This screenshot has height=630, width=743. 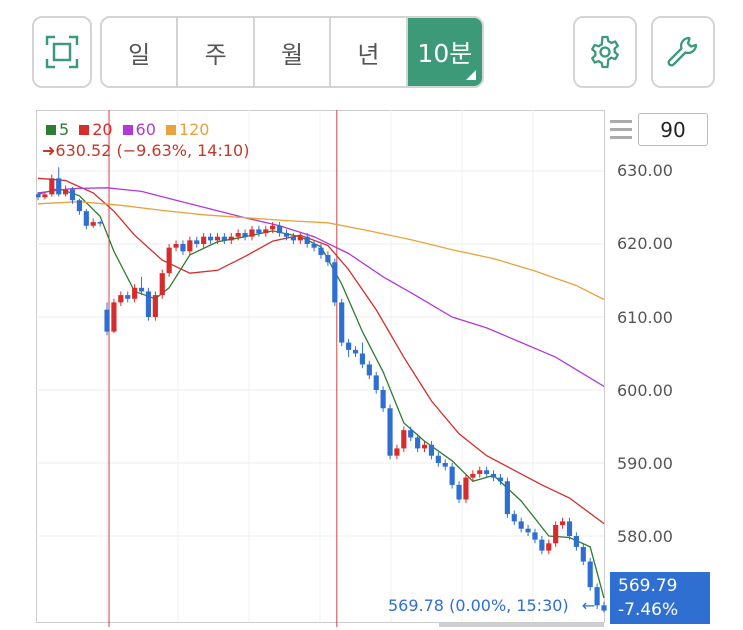 I want to click on legend-item-ma120: 120, so click(x=187, y=129).